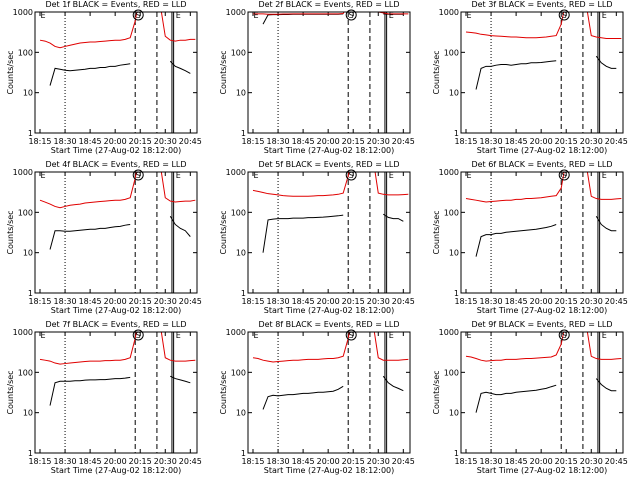 The width and height of the screenshot is (640, 480). I want to click on chart-title: Det 7f BLACK = Events, RED = LLD, so click(115, 324).